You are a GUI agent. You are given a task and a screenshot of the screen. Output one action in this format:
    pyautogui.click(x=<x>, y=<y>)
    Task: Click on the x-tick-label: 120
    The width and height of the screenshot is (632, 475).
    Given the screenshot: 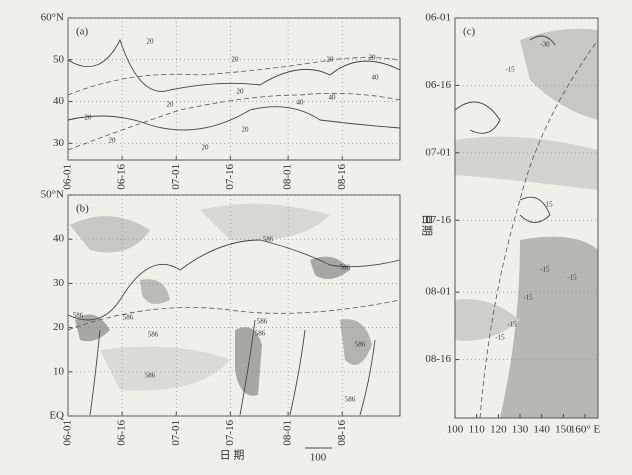 What is the action you would take?
    pyautogui.click(x=498, y=430)
    